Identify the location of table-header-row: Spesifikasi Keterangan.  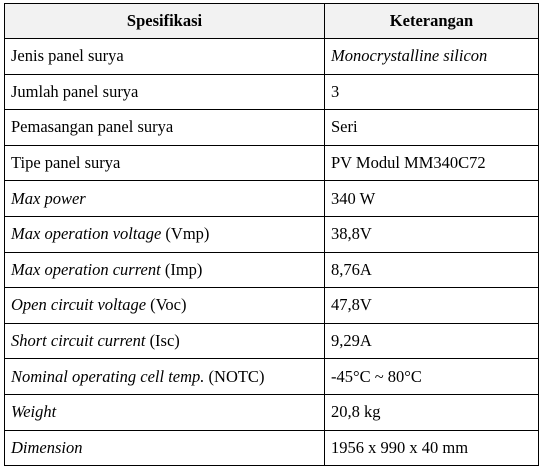
(271, 21).